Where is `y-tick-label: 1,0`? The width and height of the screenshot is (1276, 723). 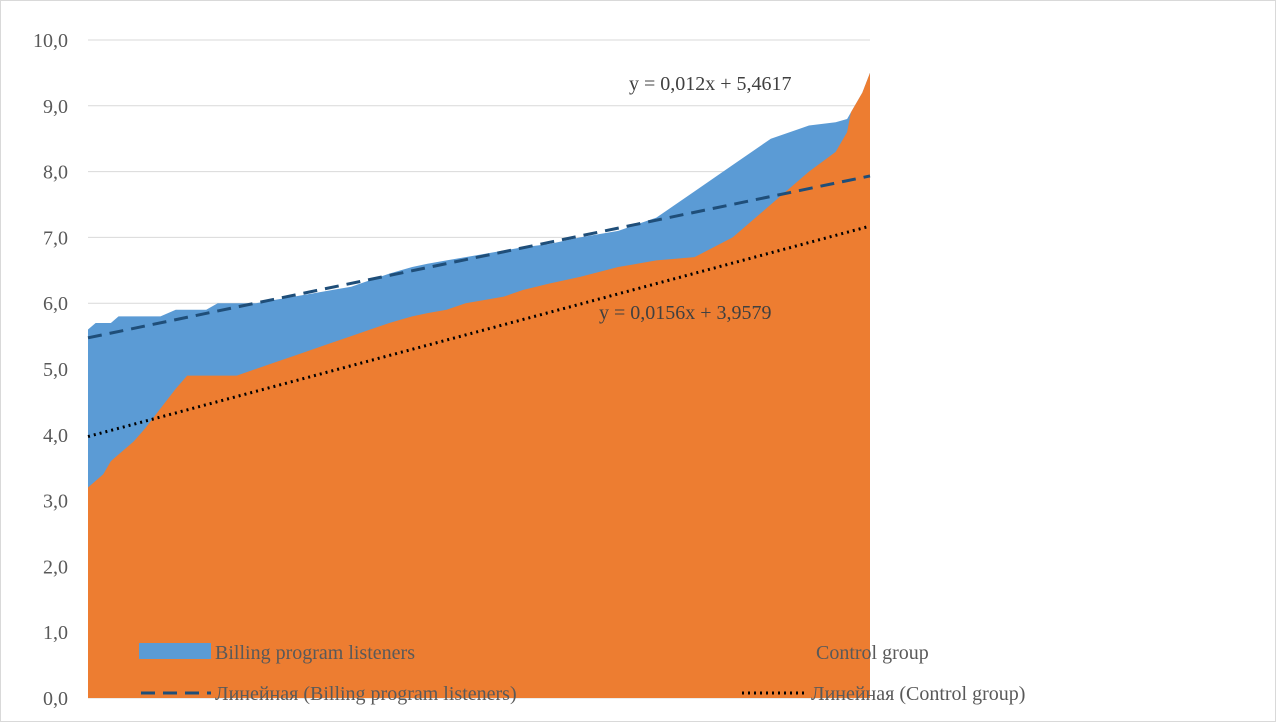
y-tick-label: 1,0 is located at coordinates (55, 633).